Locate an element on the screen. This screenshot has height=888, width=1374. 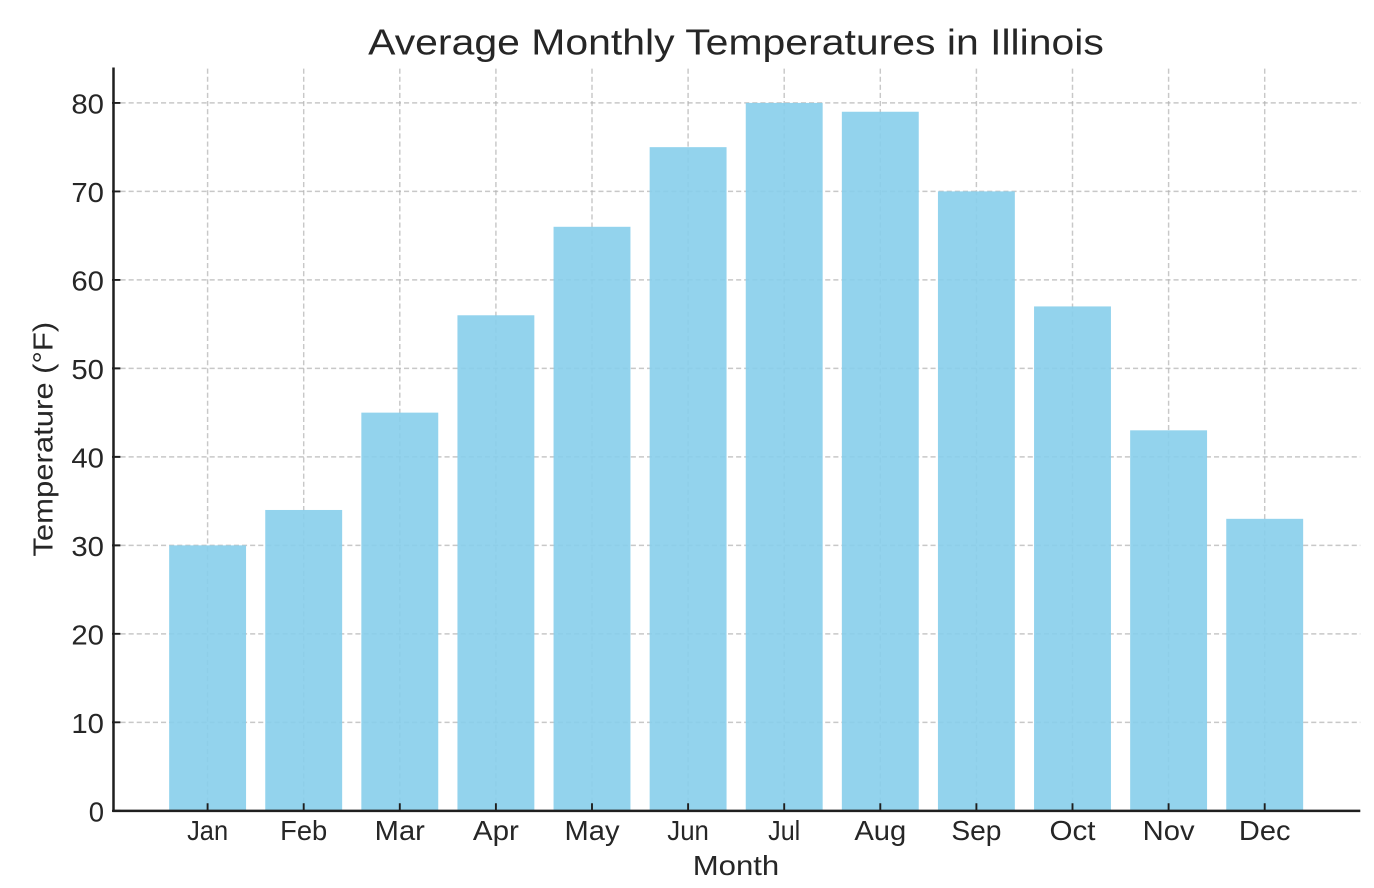
svg-text: 60 is located at coordinates (87, 281).